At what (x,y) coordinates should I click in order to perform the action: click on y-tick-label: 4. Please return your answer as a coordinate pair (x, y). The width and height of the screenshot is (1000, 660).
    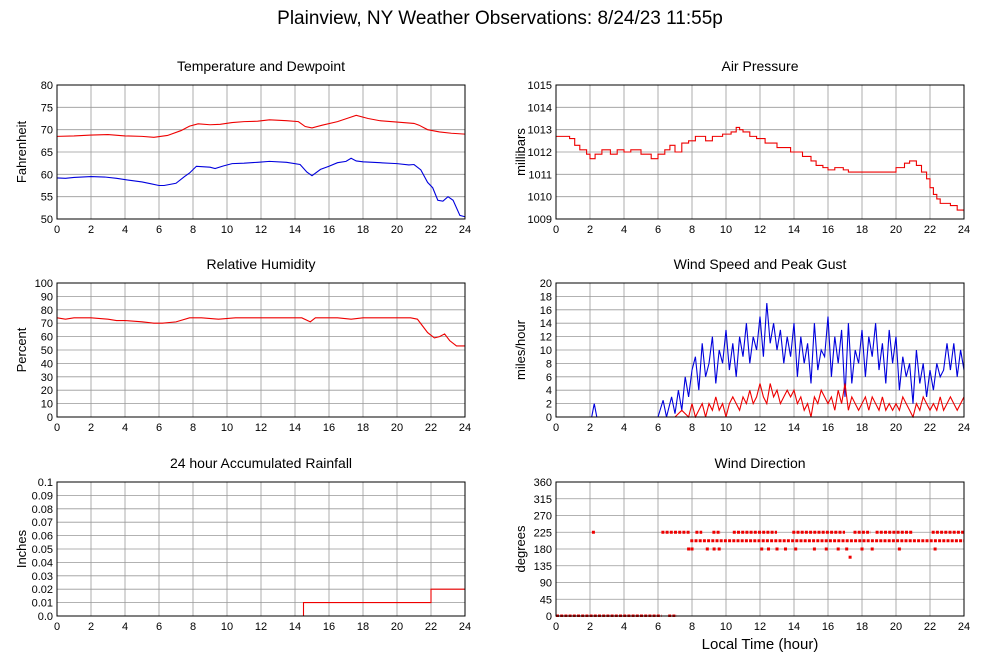
    Looking at the image, I should click on (549, 391).